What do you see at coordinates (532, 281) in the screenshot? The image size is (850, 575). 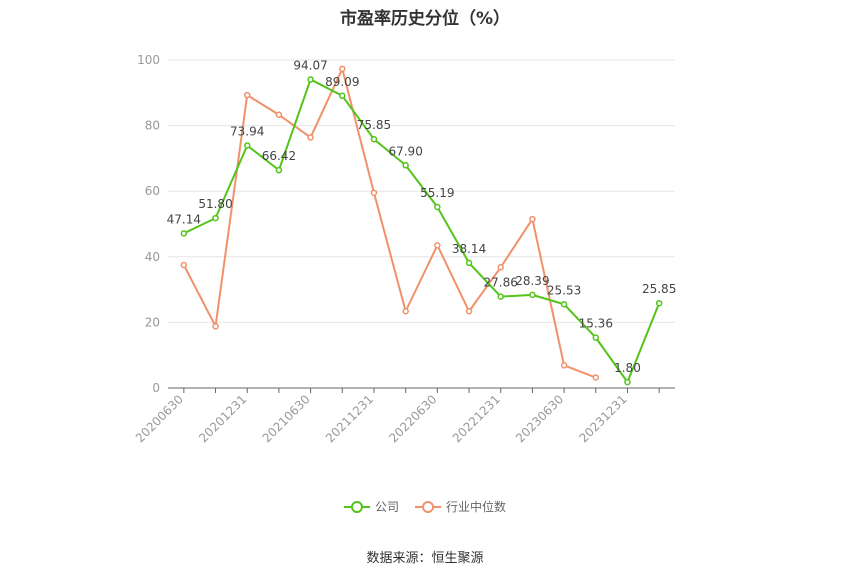 I see `data-label: 28.39` at bounding box center [532, 281].